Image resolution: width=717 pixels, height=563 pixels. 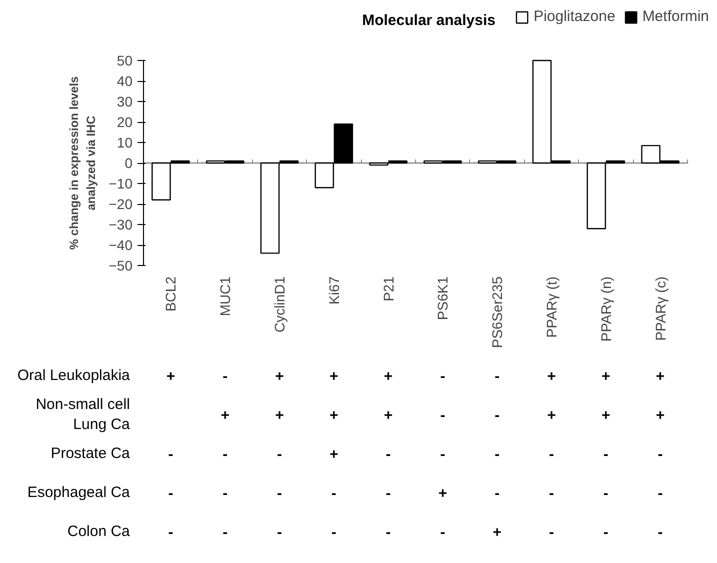 What do you see at coordinates (83, 415) in the screenshot?
I see `text: Non-small cell Lung Ca` at bounding box center [83, 415].